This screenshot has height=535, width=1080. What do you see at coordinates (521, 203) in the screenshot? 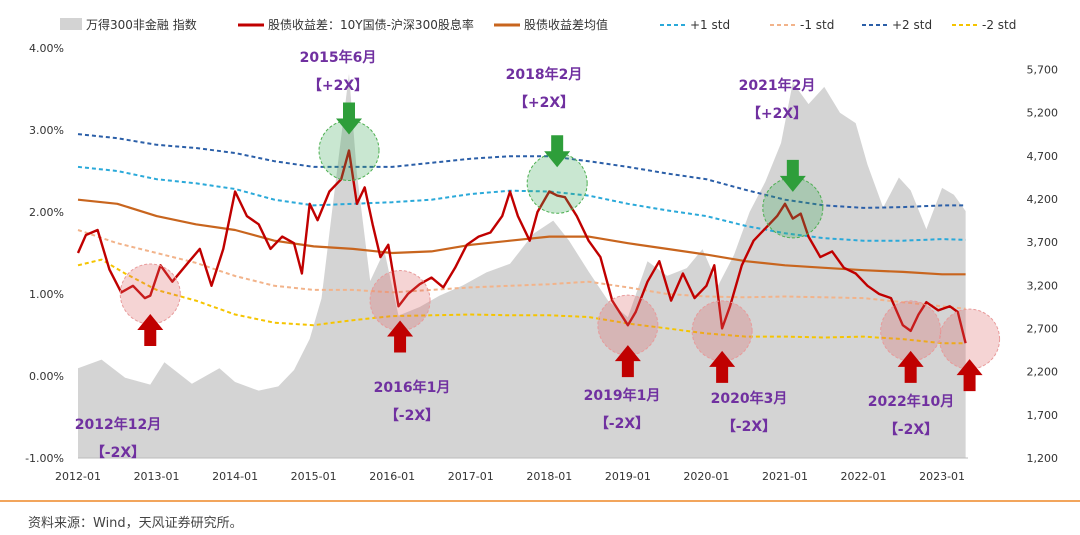
I see `plus1-std-line` at bounding box center [521, 203].